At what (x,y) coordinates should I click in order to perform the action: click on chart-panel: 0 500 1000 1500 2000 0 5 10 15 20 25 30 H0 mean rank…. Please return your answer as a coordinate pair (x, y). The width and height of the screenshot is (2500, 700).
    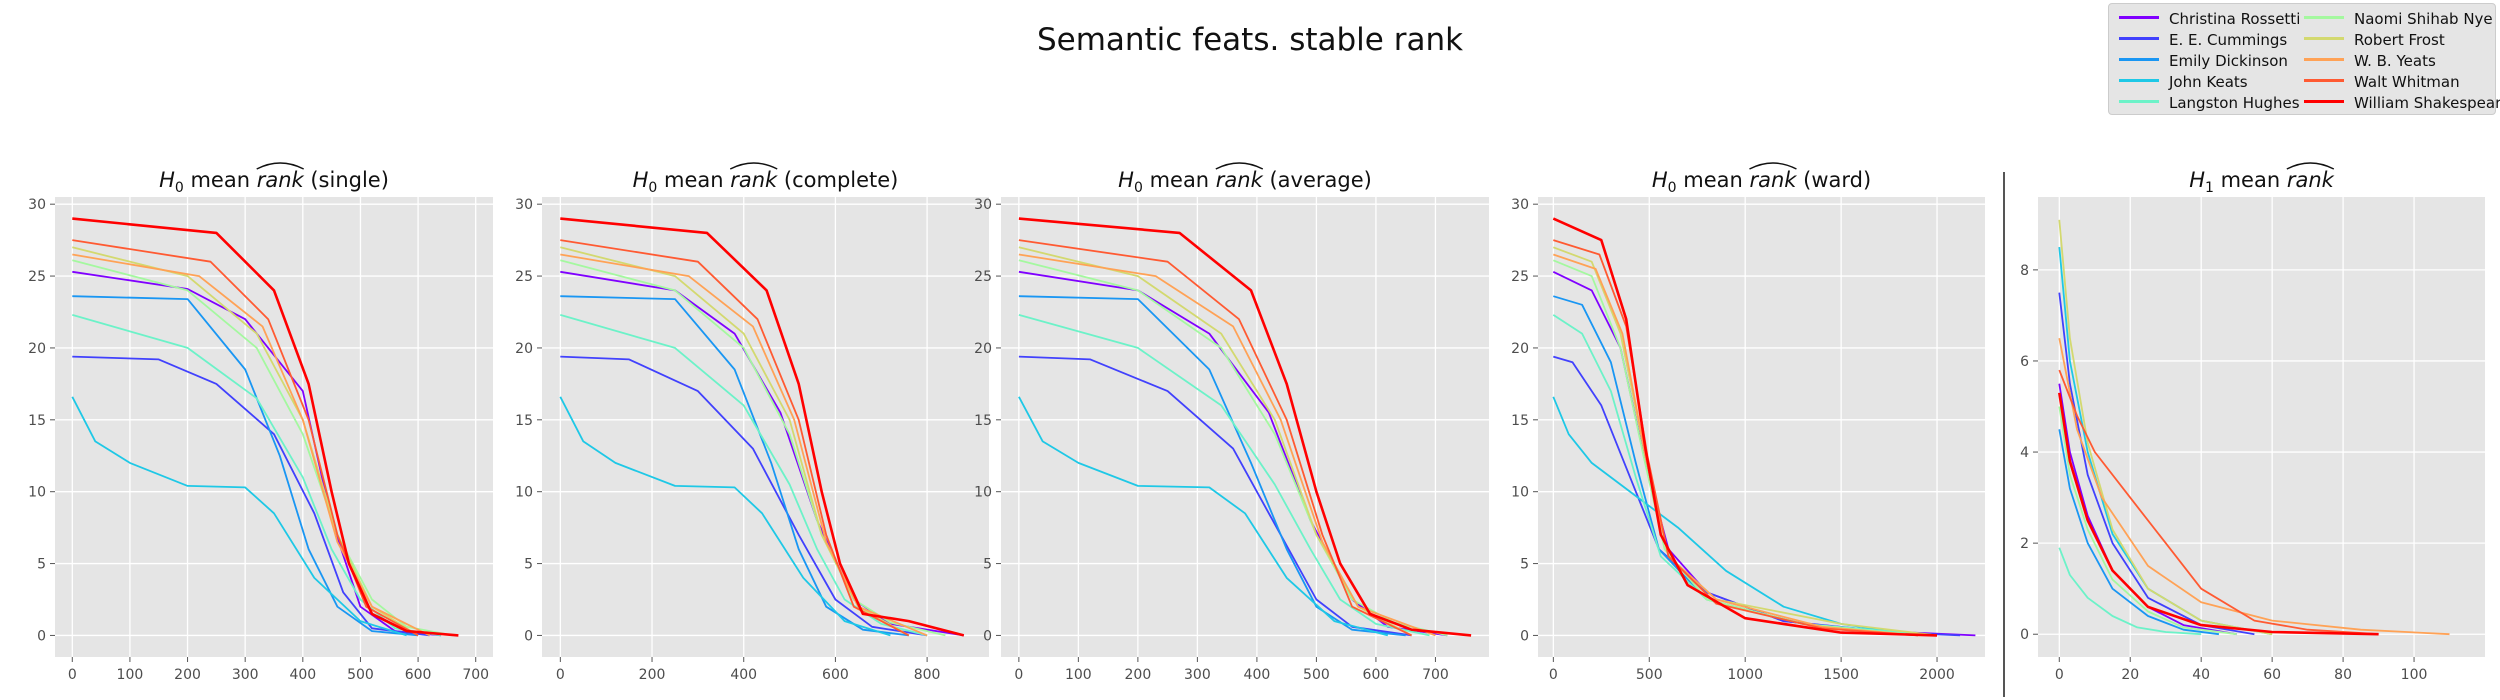
    Looking at the image, I should click on (1748, 422).